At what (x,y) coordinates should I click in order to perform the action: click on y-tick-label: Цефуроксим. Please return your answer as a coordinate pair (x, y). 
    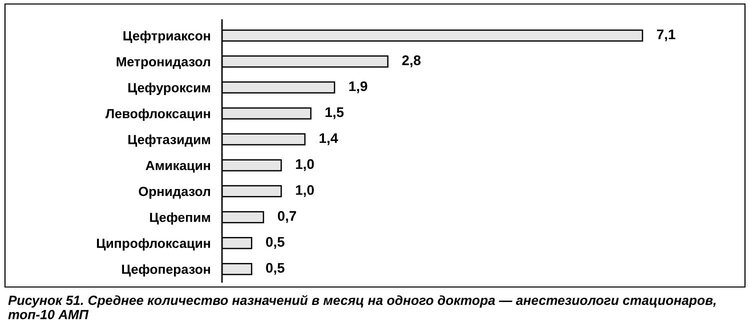
    Looking at the image, I should click on (169, 88).